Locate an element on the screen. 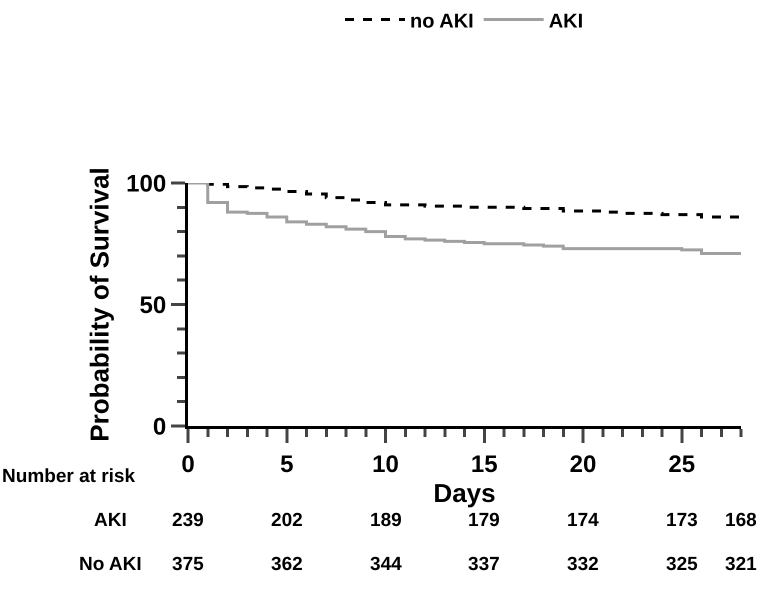 The width and height of the screenshot is (760, 611). x-tick-label: 15 is located at coordinates (484, 464).